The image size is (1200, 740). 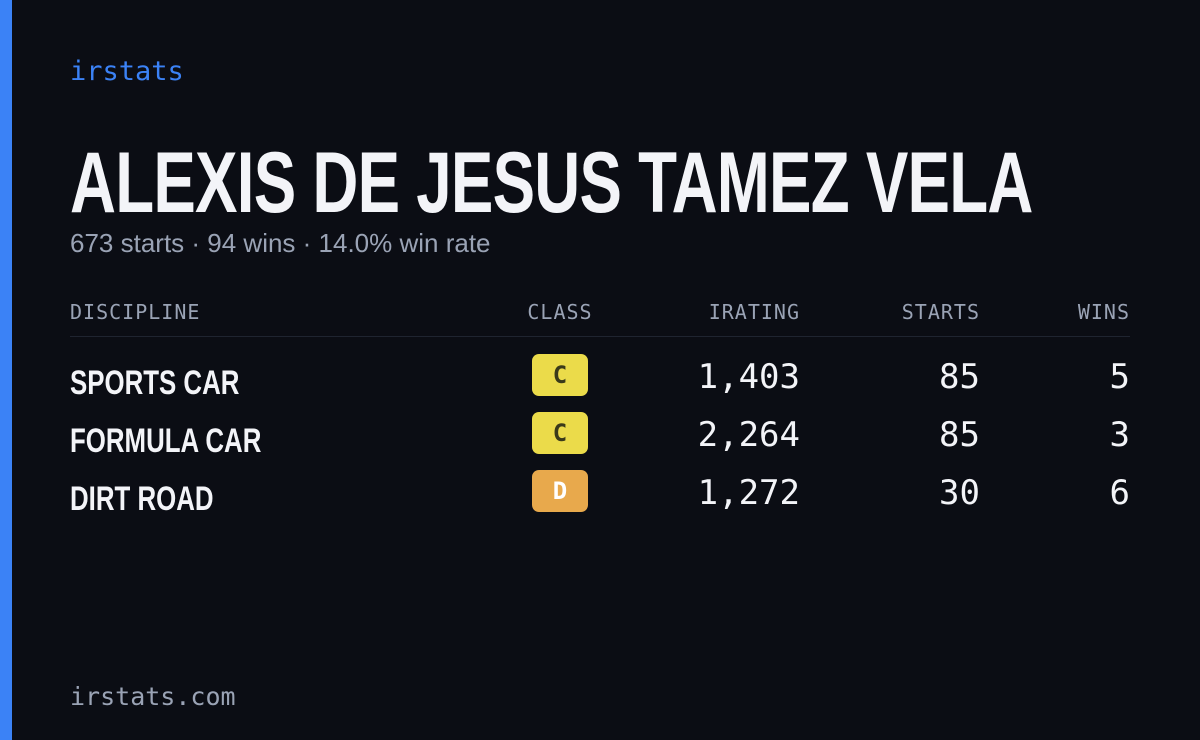 I want to click on footer: irstats.com, so click(x=153, y=696).